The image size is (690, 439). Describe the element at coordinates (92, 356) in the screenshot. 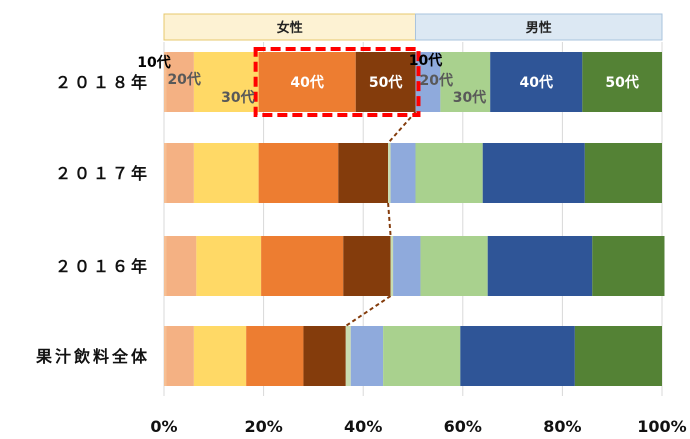

I see `row-label: 果汁飲料全体` at that location.